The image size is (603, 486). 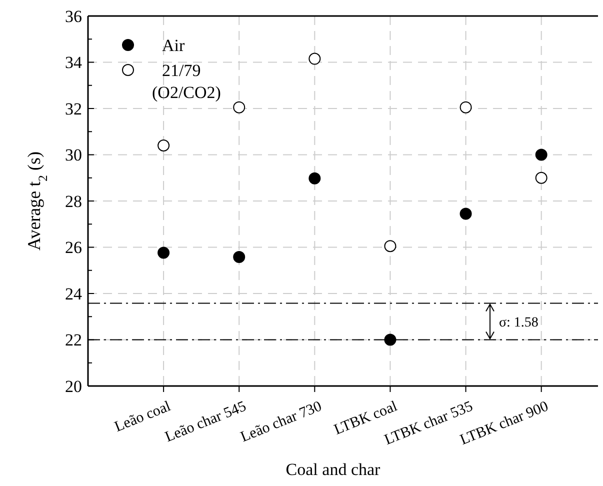 What do you see at coordinates (73, 108) in the screenshot?
I see `y-tick-label: 32` at bounding box center [73, 108].